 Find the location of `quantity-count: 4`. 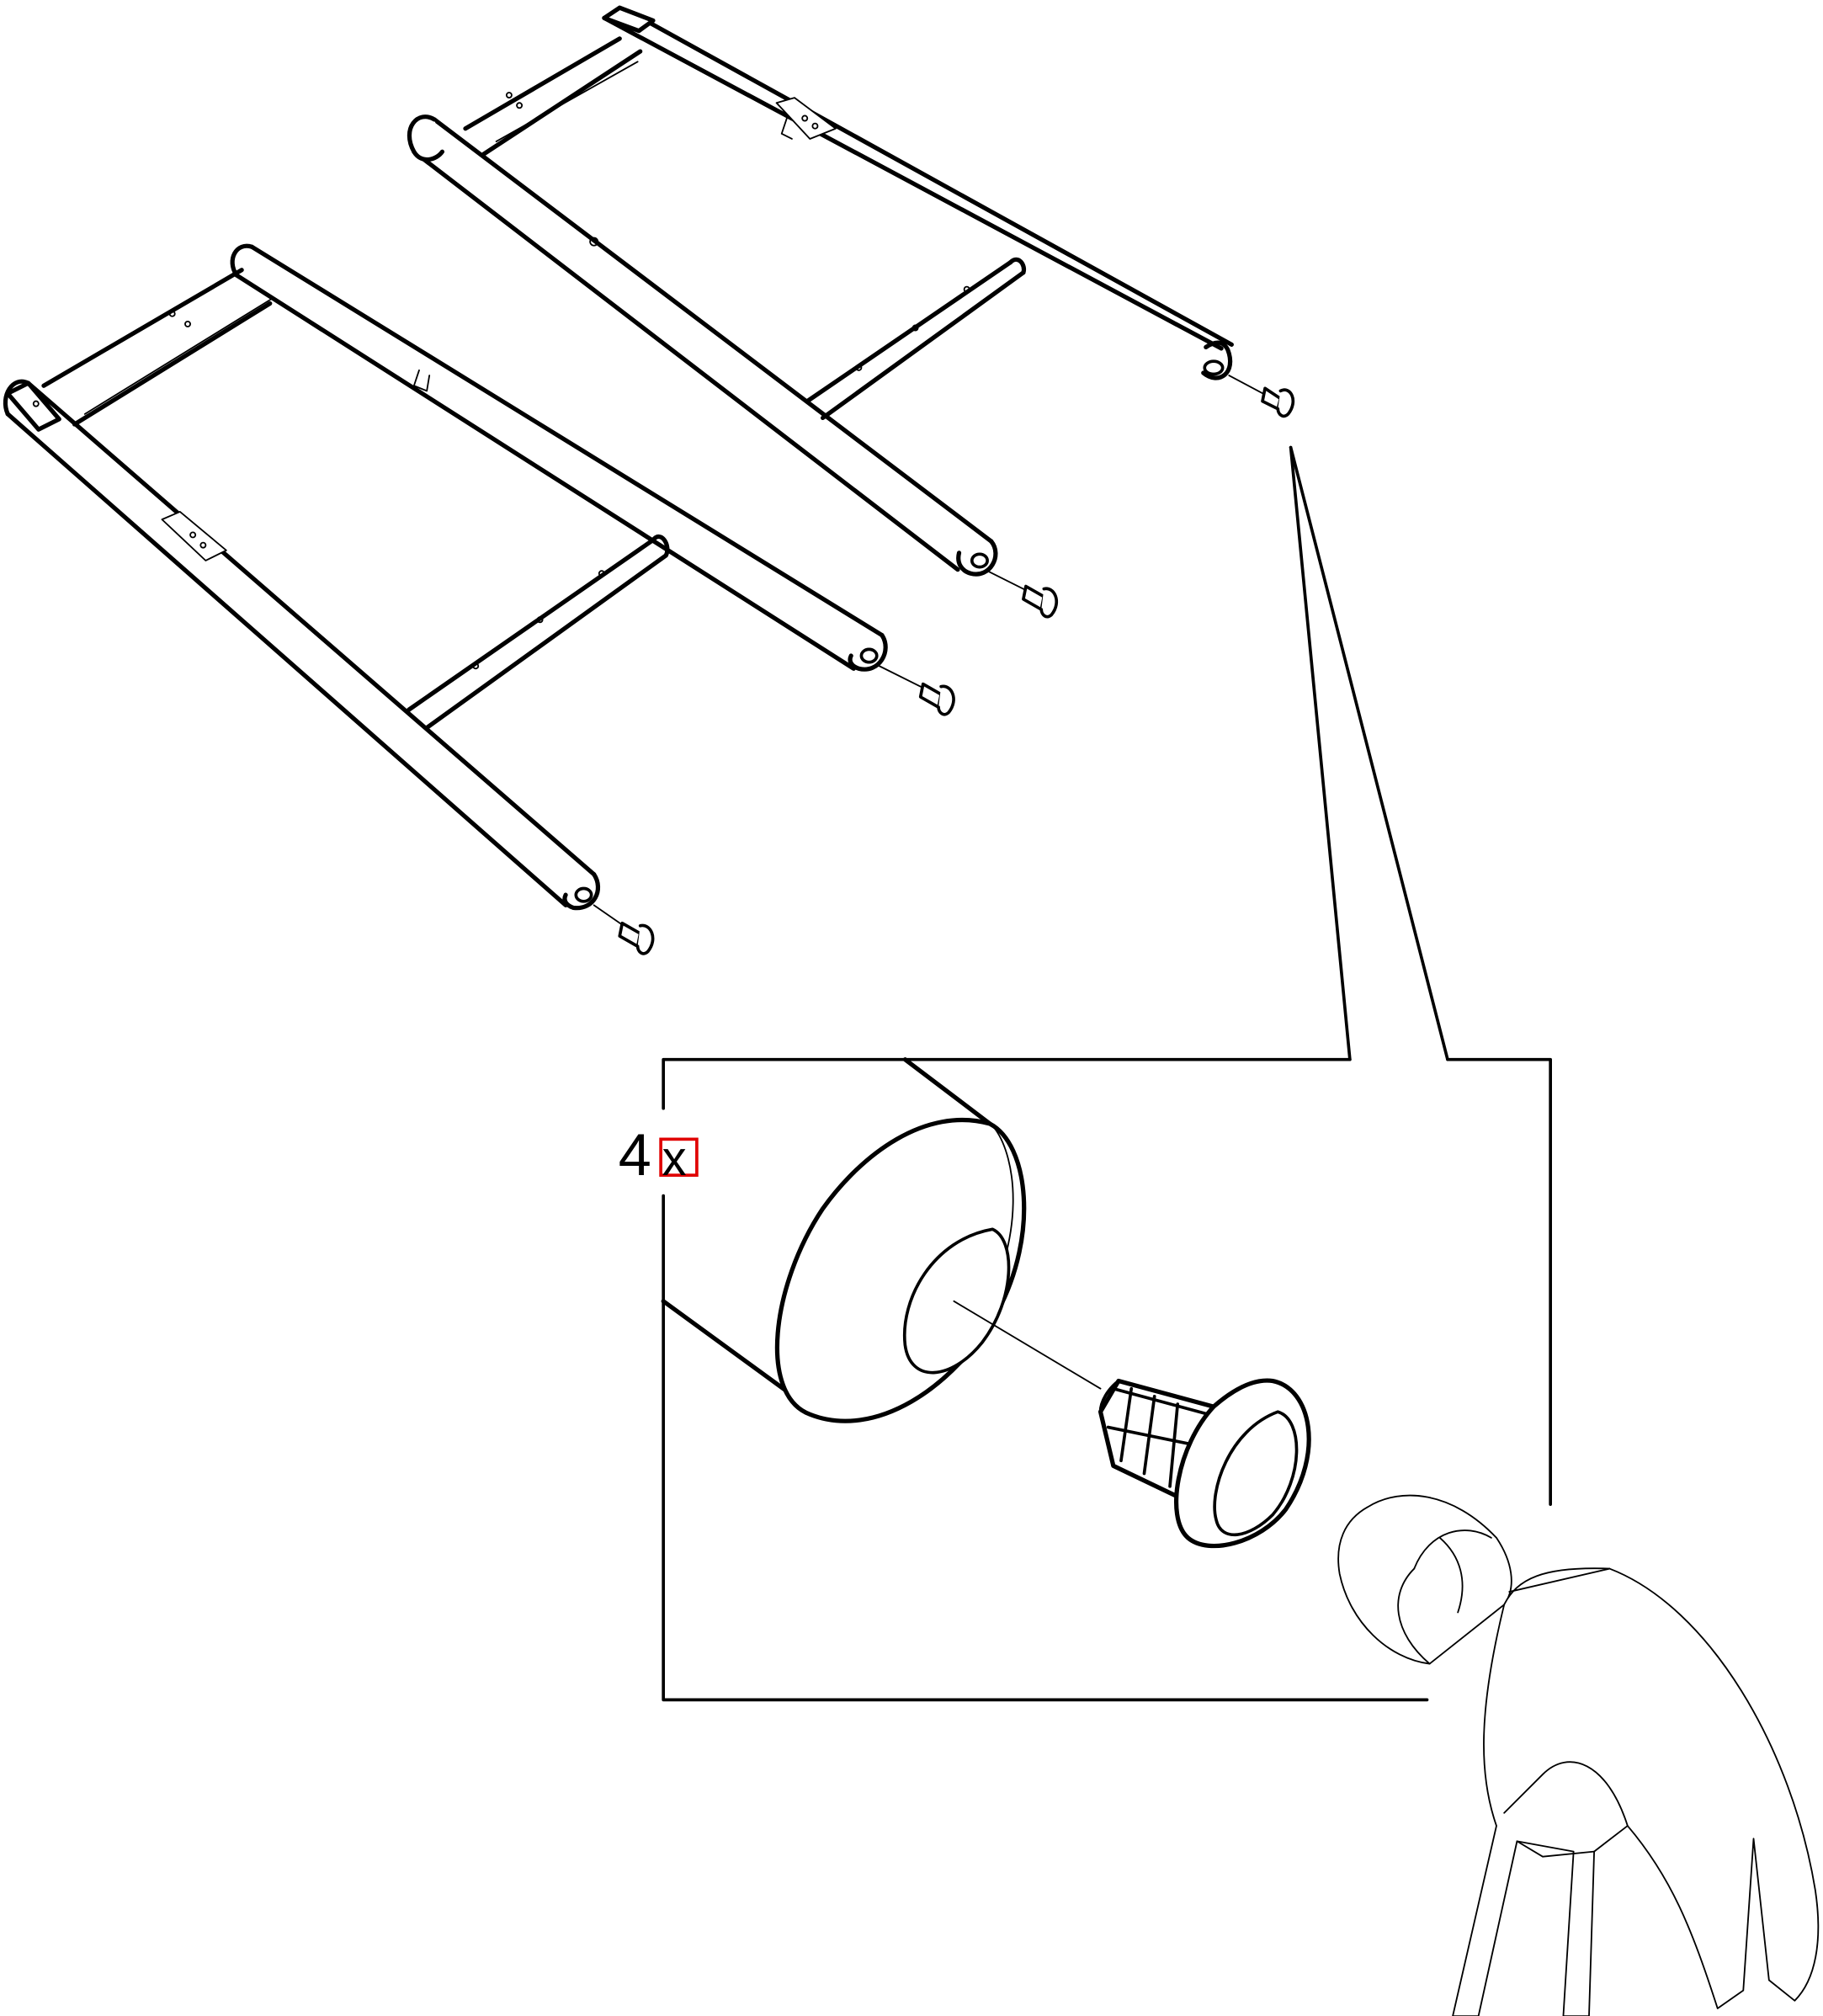

quantity-count: 4 is located at coordinates (635, 1155).